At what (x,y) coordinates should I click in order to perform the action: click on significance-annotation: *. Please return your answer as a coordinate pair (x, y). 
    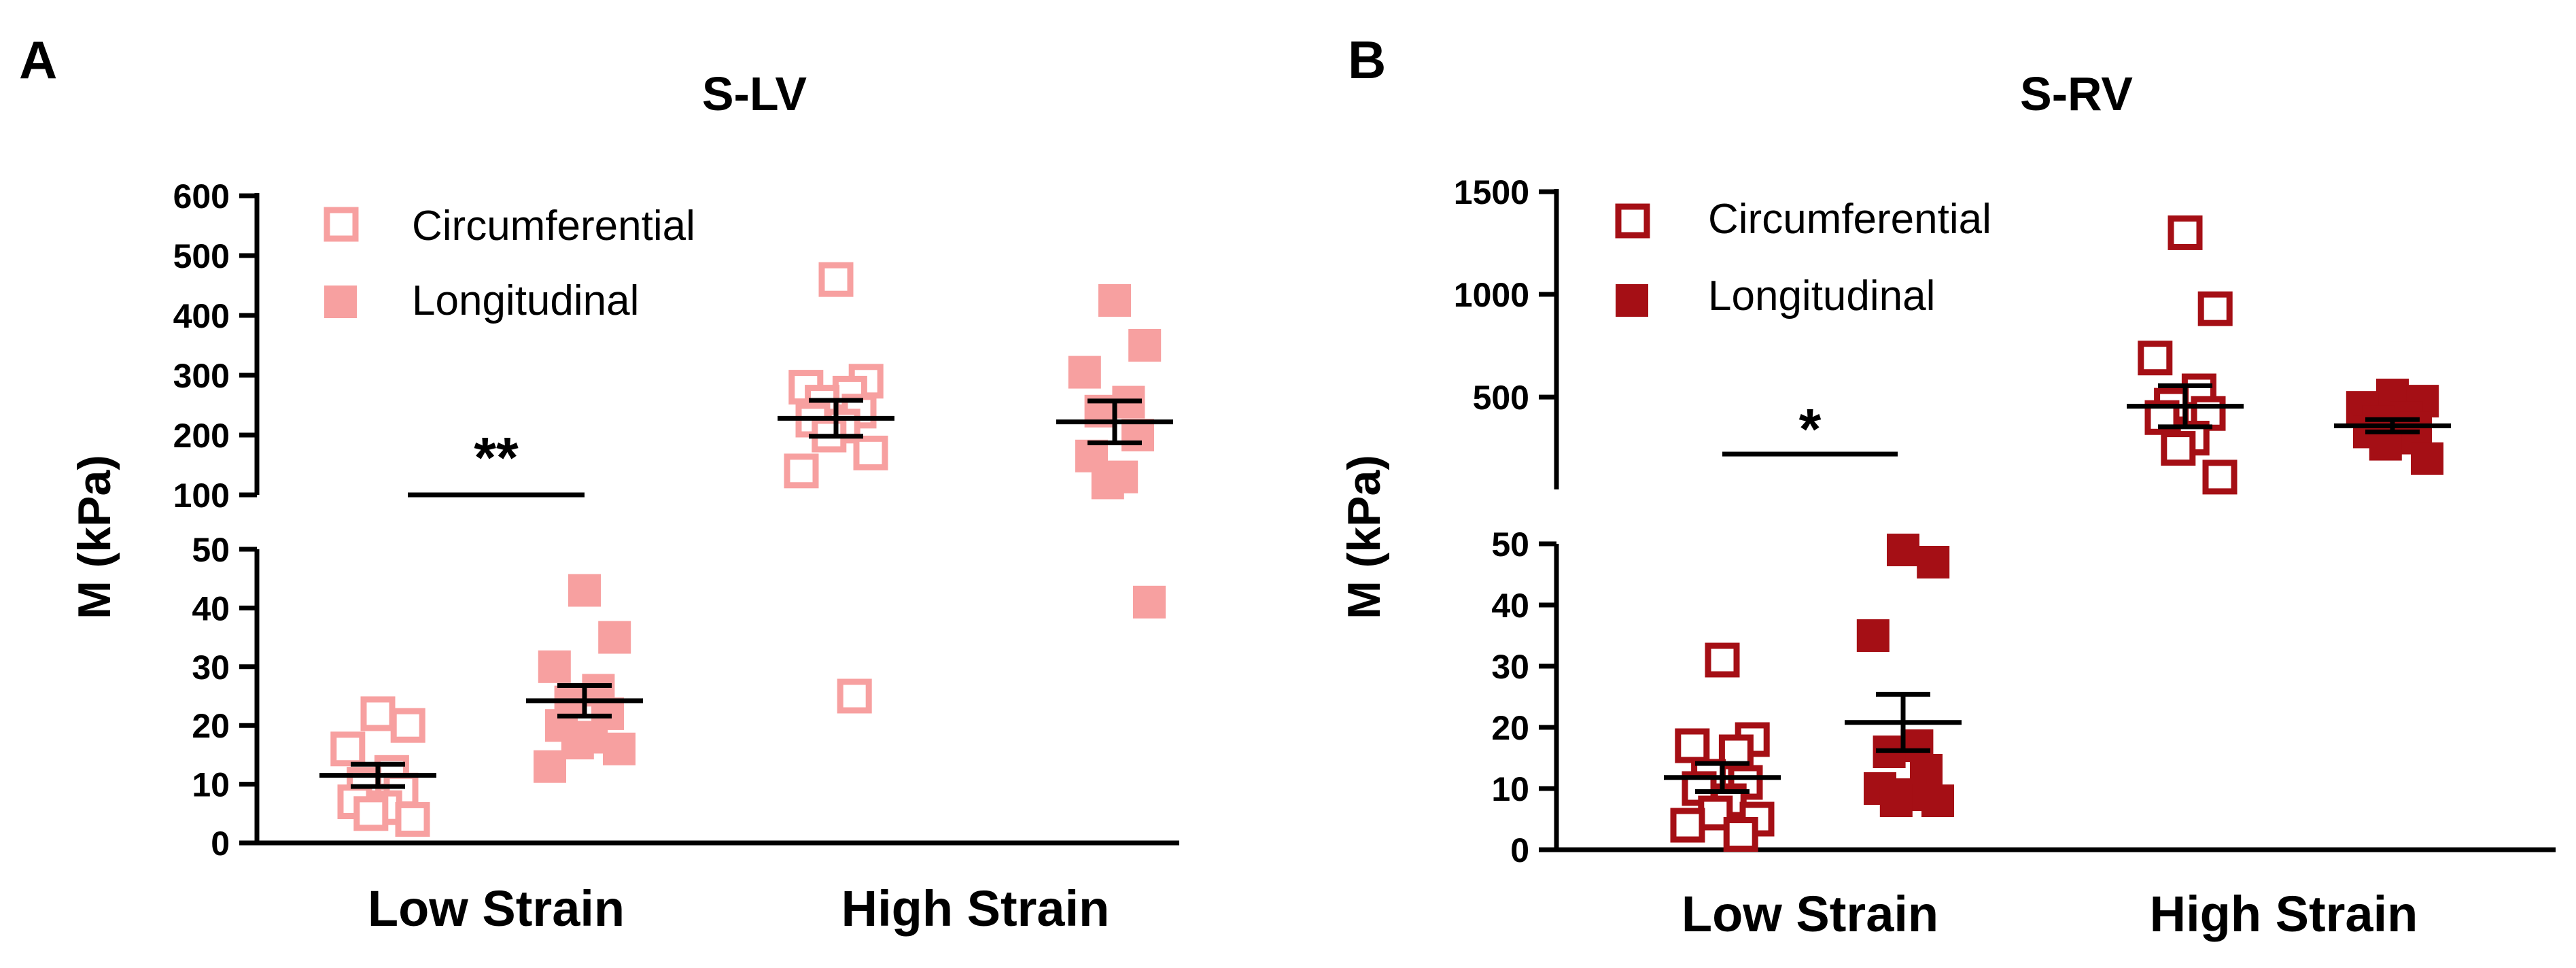
    Looking at the image, I should click on (1810, 429).